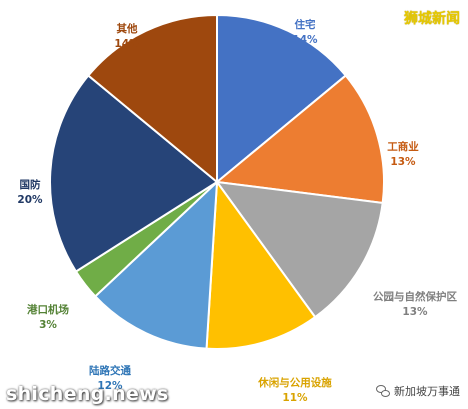  Describe the element at coordinates (305, 24) in the screenshot. I see `slice-label: 住宅` at that location.